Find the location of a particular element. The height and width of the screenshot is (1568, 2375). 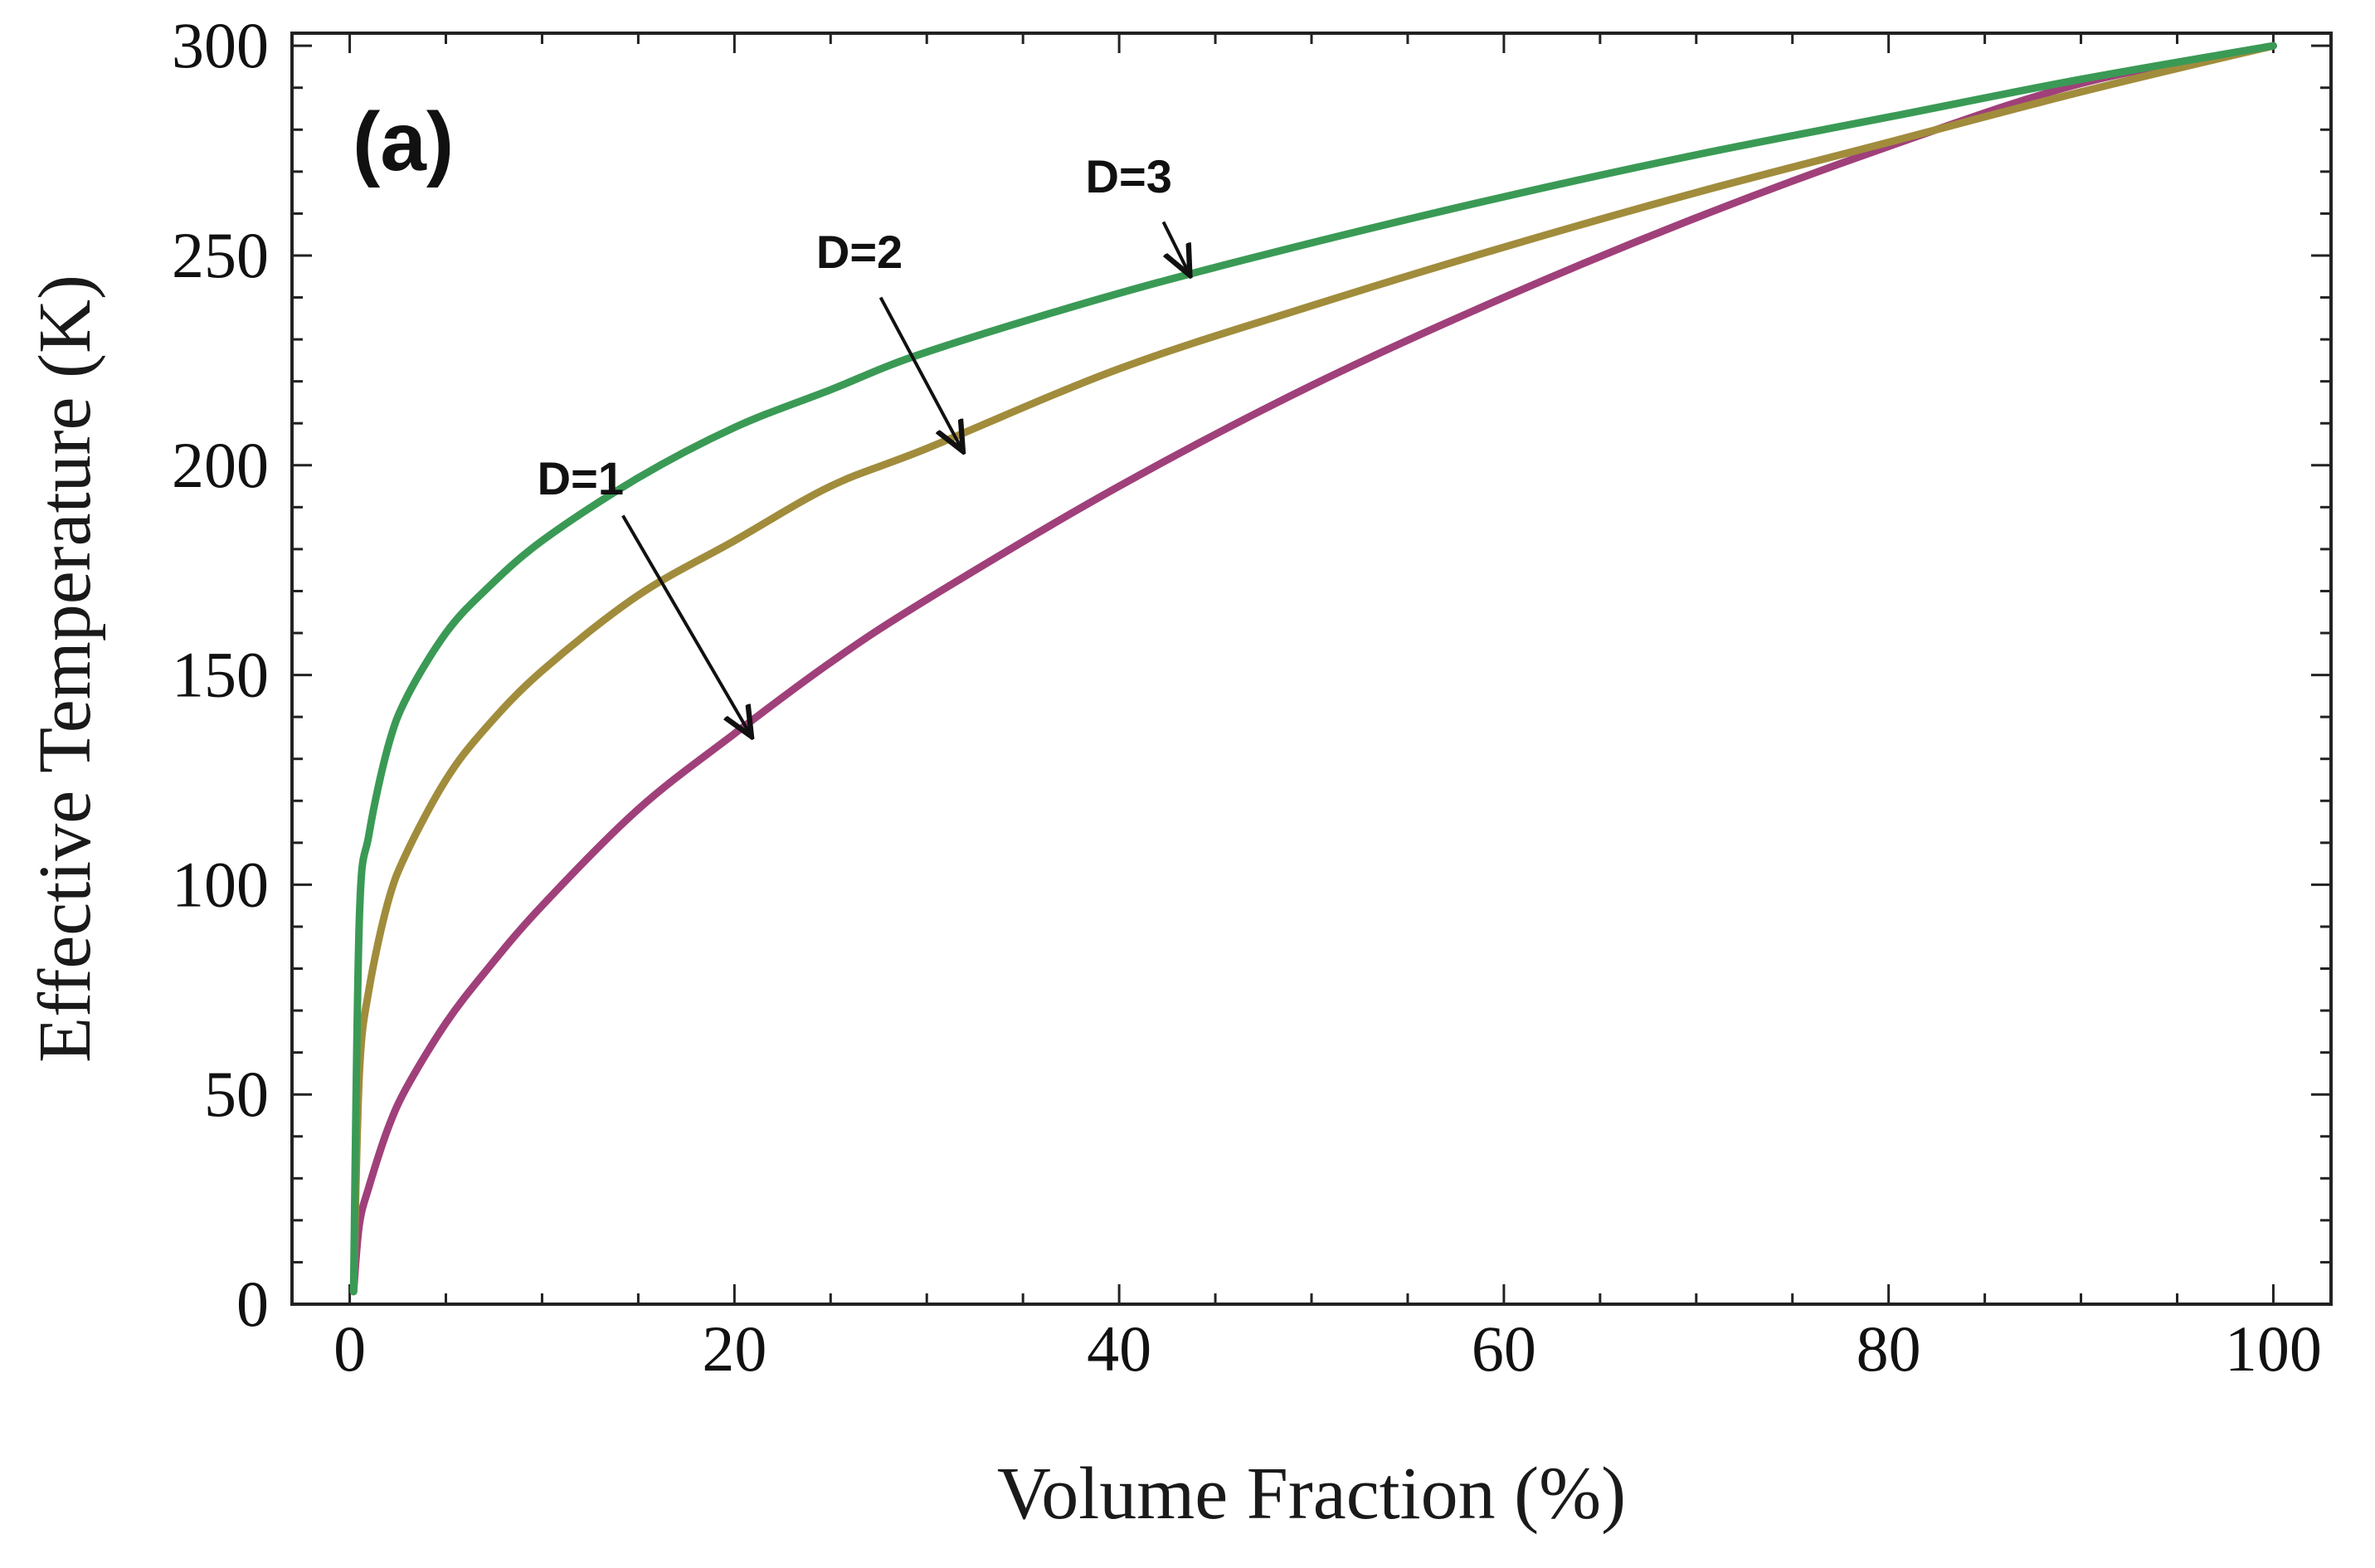

panel-label: (a) is located at coordinates (403, 141).